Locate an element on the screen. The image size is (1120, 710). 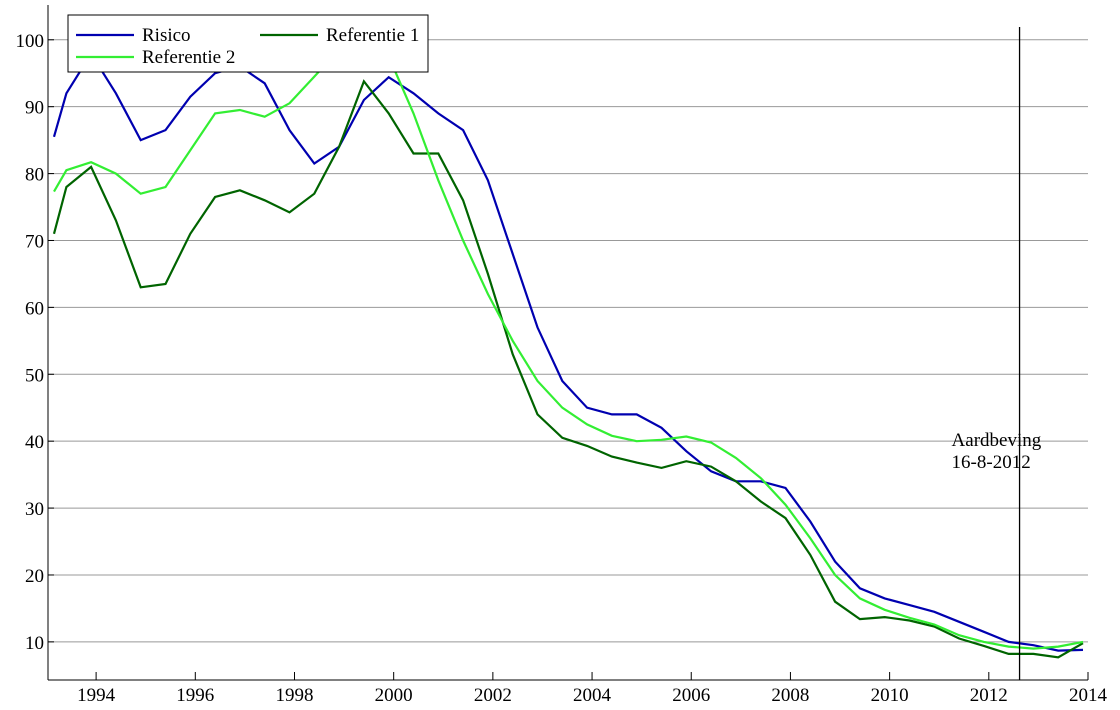
y-tick-label: 50 is located at coordinates (34, 375).